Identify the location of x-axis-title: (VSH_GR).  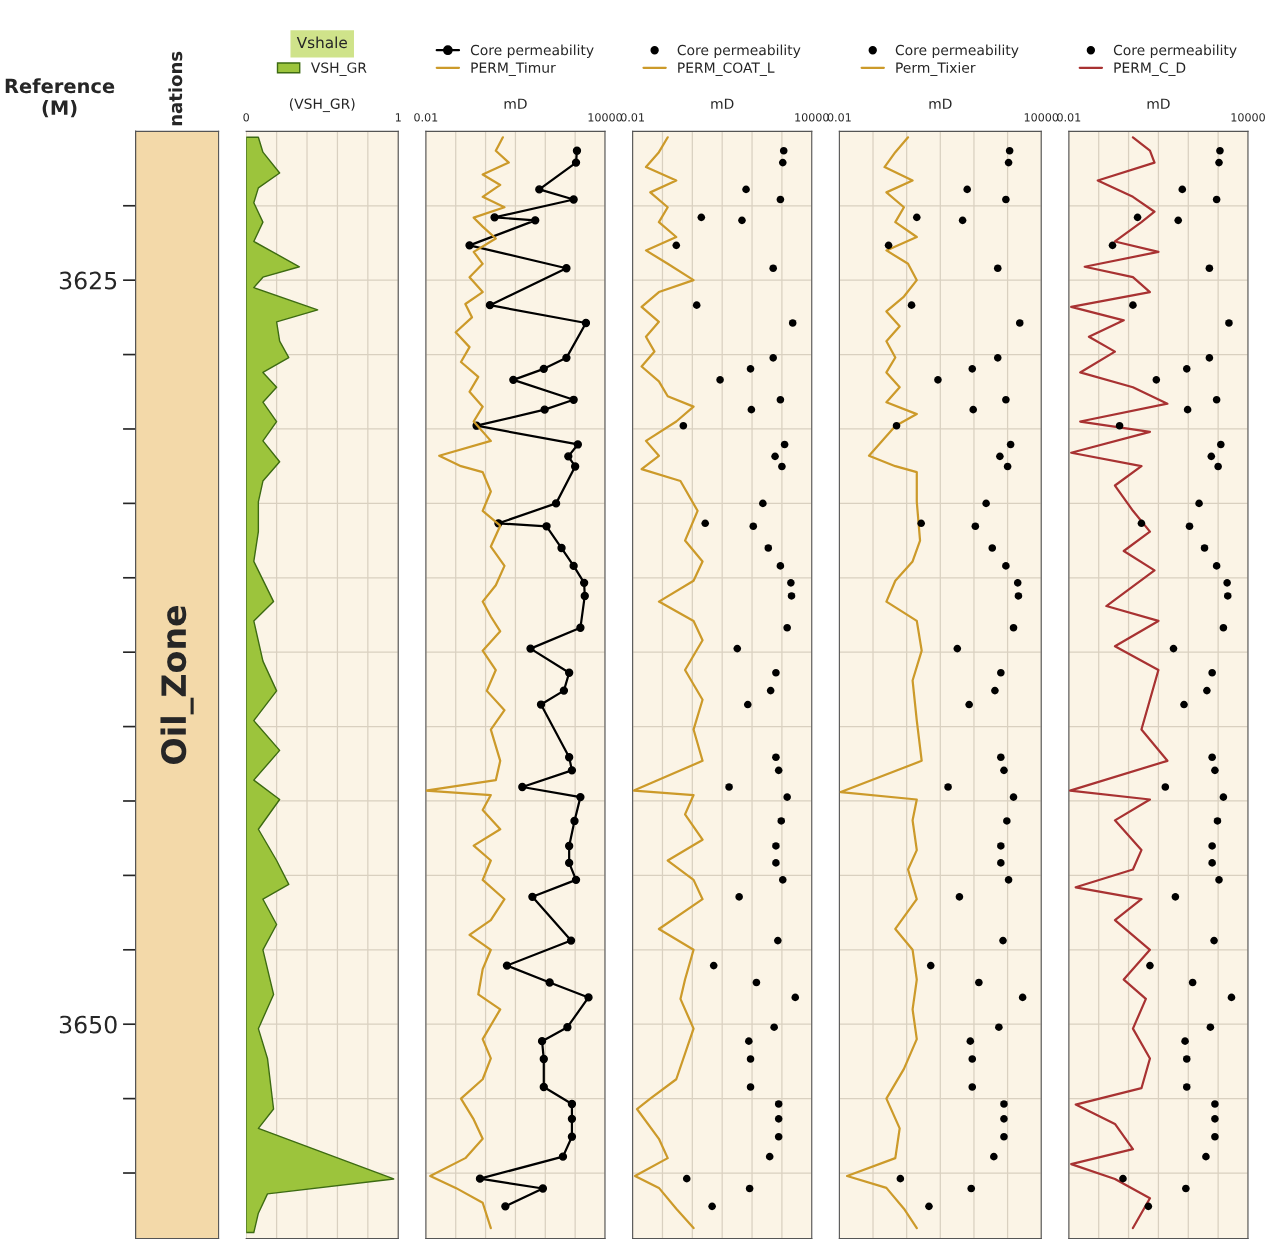
(322, 105).